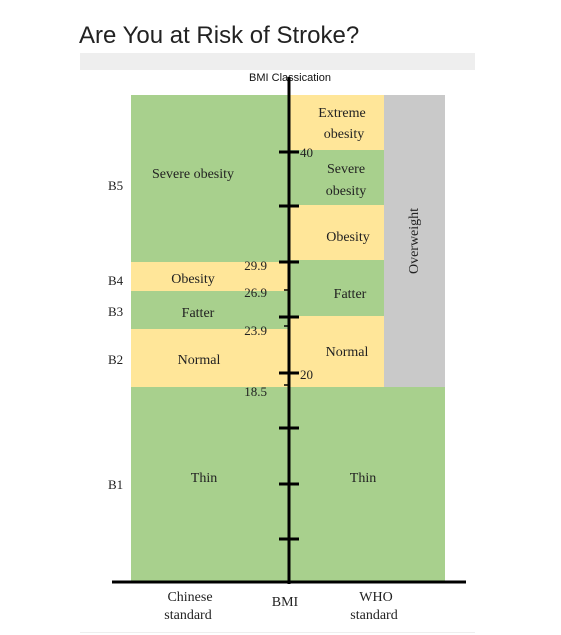 This screenshot has height=635, width=561. What do you see at coordinates (363, 478) in the screenshot?
I see `who-label-thin: Thin` at bounding box center [363, 478].